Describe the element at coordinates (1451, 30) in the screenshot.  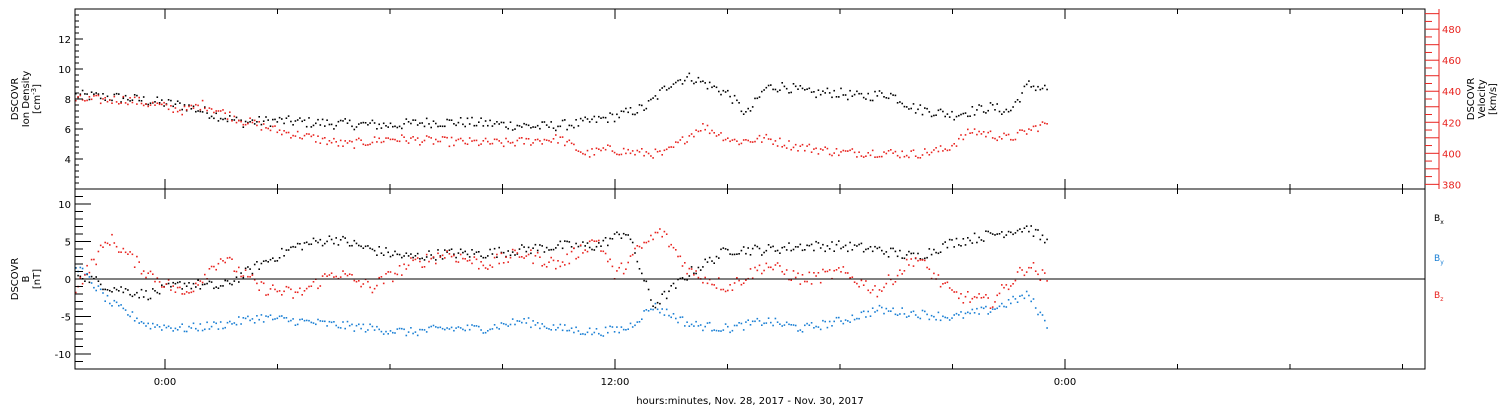
I see `top-right-tick-label: 480` at that location.